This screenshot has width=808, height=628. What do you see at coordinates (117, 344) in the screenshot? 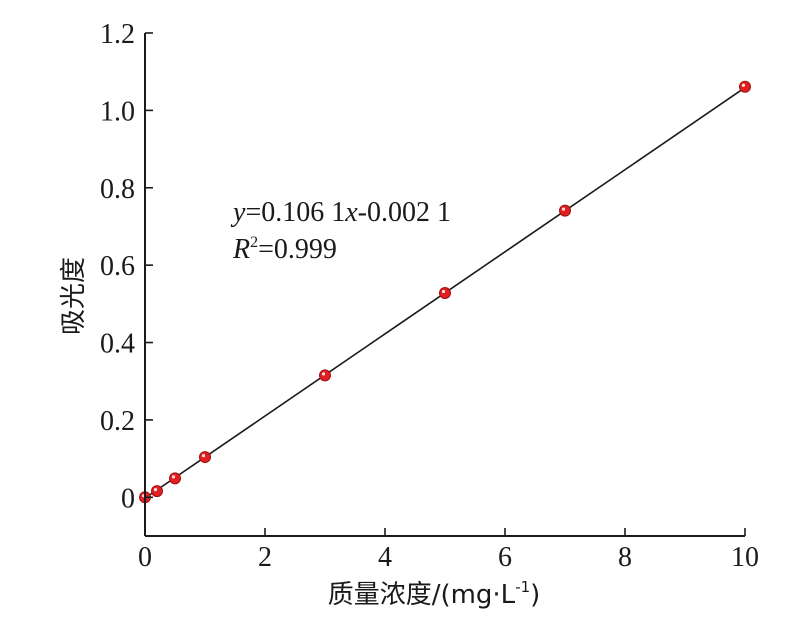
I see `y-tick-label: 0.4` at bounding box center [117, 344].